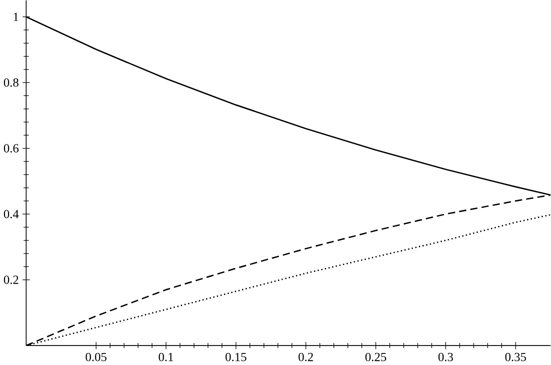 The width and height of the screenshot is (551, 365). I want to click on x-tick-label: 0.05, so click(96, 357).